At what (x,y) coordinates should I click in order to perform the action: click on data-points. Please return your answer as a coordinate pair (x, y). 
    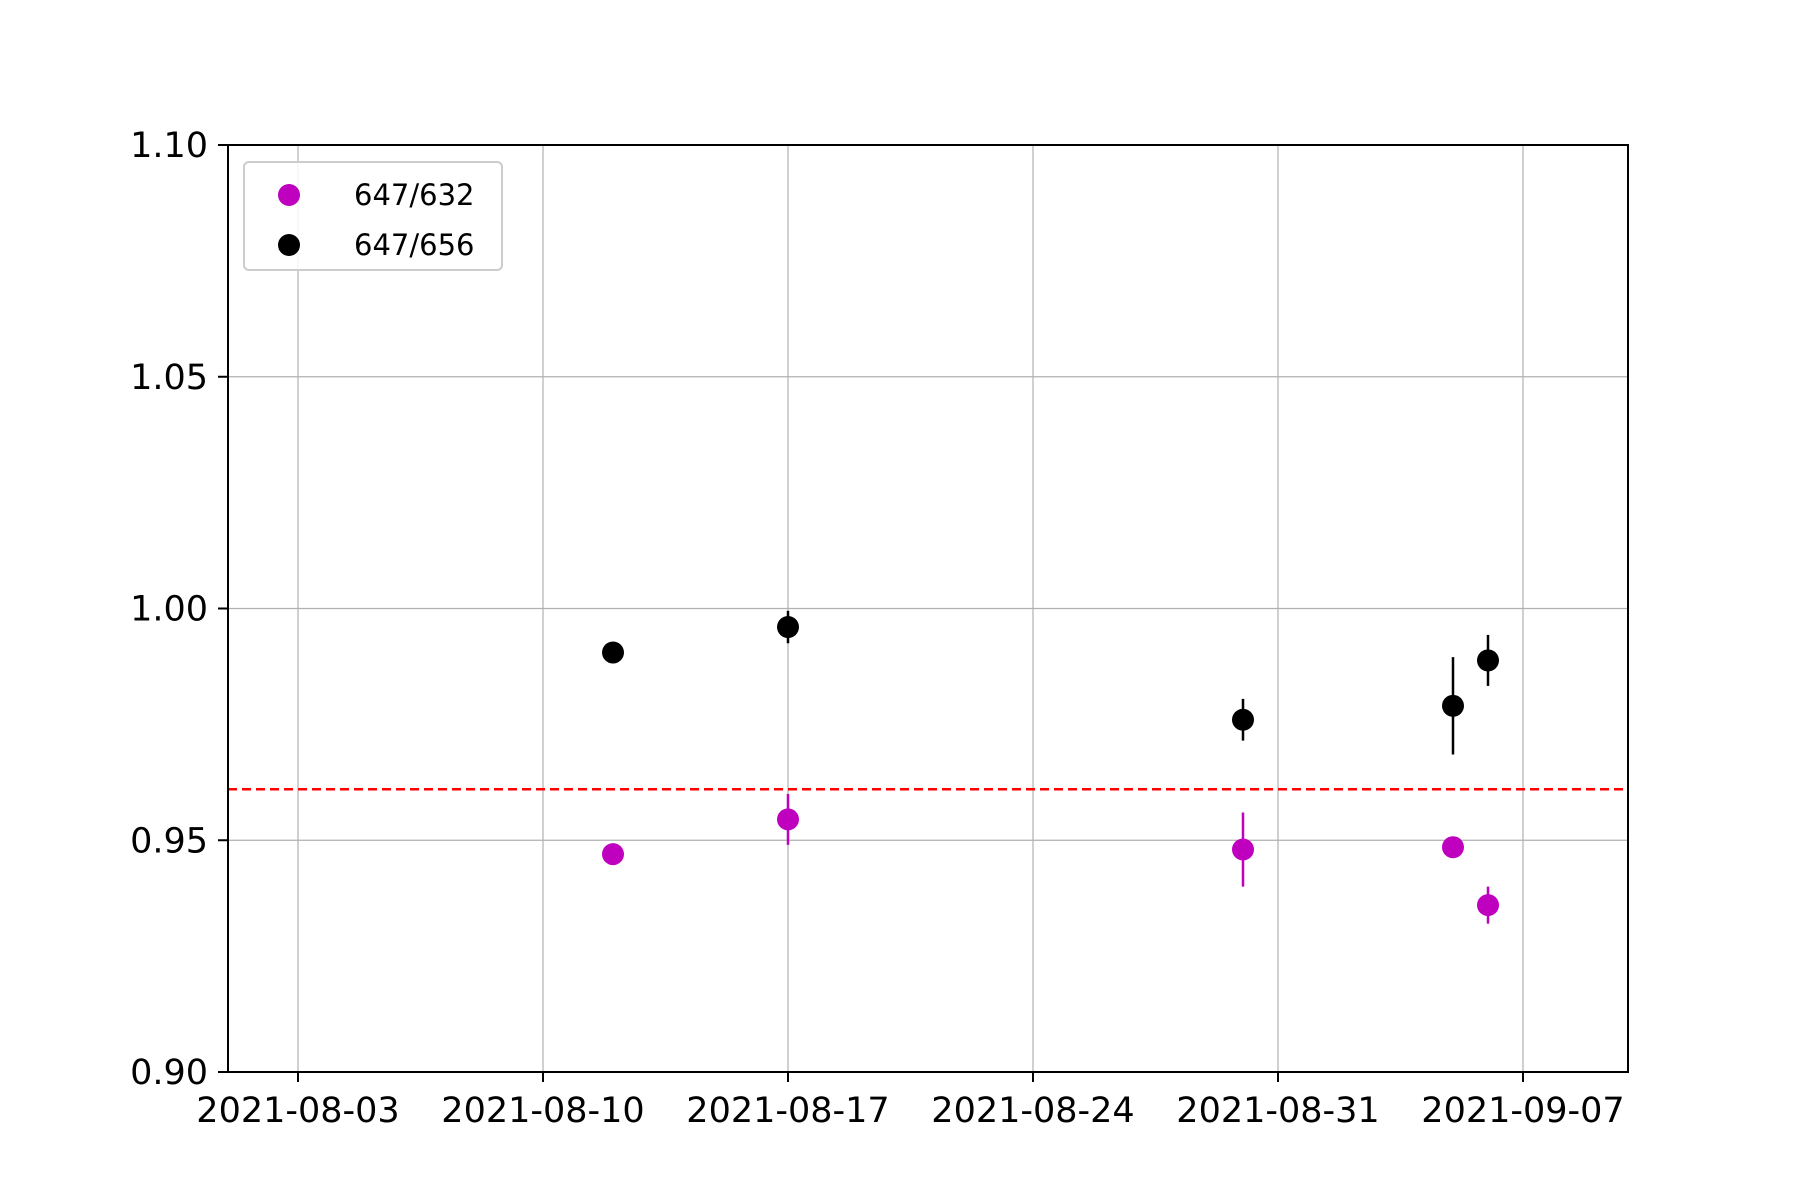
    Looking at the image, I should click on (1050, 766).